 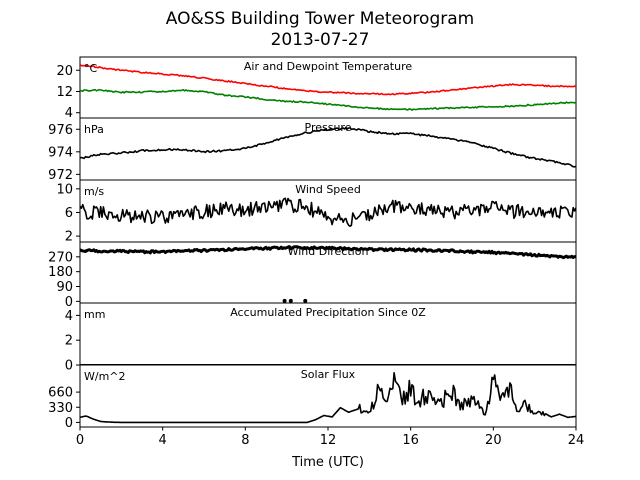 What do you see at coordinates (64, 189) in the screenshot?
I see `y-tick-label: 10` at bounding box center [64, 189].